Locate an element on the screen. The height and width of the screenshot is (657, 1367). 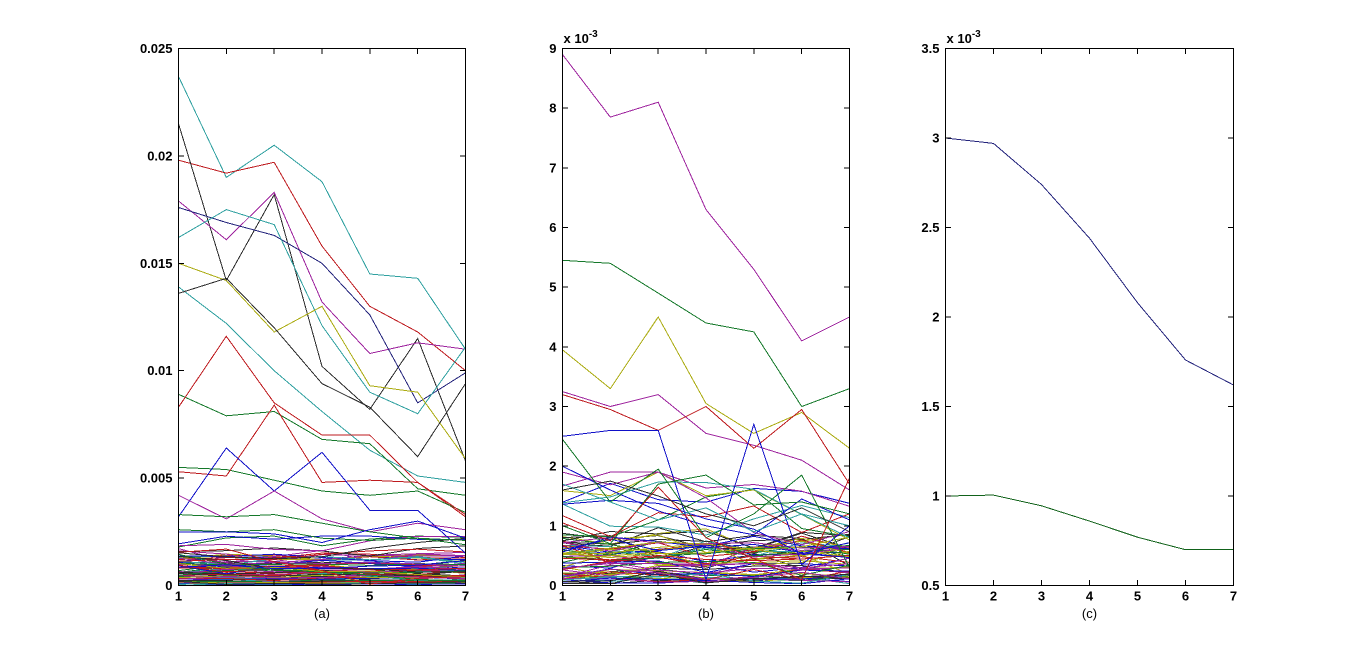
svg-text: (c) is located at coordinates (1089, 613).